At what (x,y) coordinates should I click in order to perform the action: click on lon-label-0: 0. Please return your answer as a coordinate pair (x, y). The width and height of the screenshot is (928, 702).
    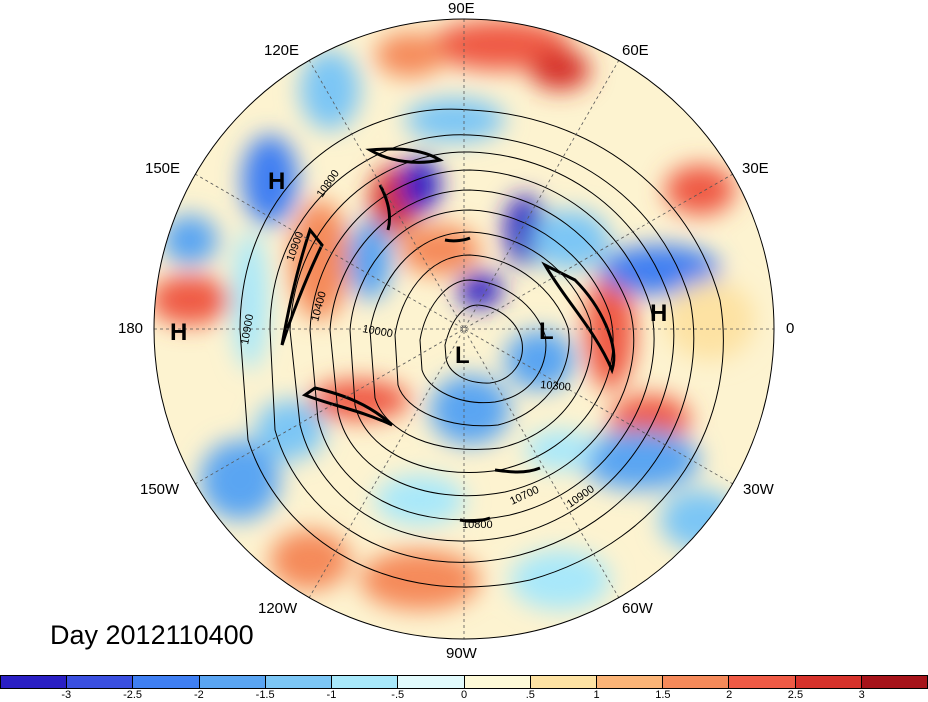
    Looking at the image, I should click on (790, 328).